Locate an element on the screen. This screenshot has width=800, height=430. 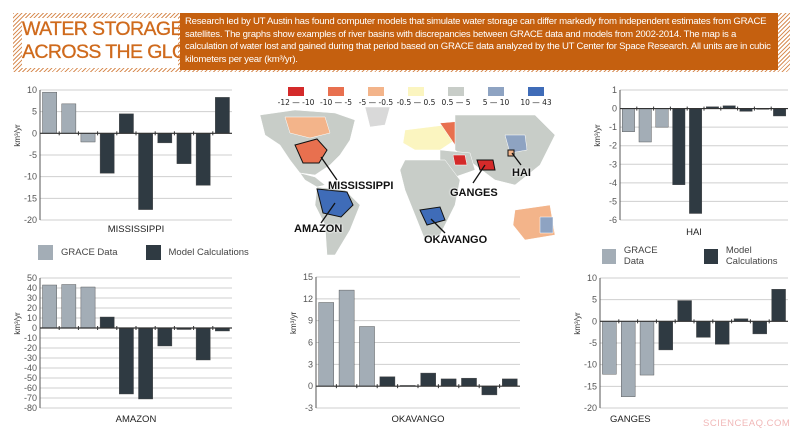
chart-legend-right: GRACE Data Model Calculations is located at coordinates (701, 256).